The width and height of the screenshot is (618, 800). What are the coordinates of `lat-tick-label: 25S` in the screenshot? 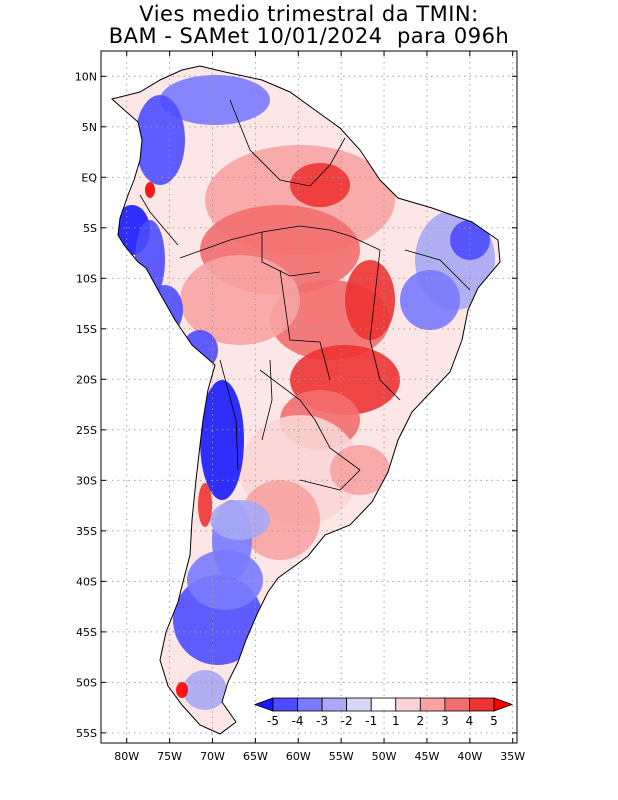 It's located at (86, 430).